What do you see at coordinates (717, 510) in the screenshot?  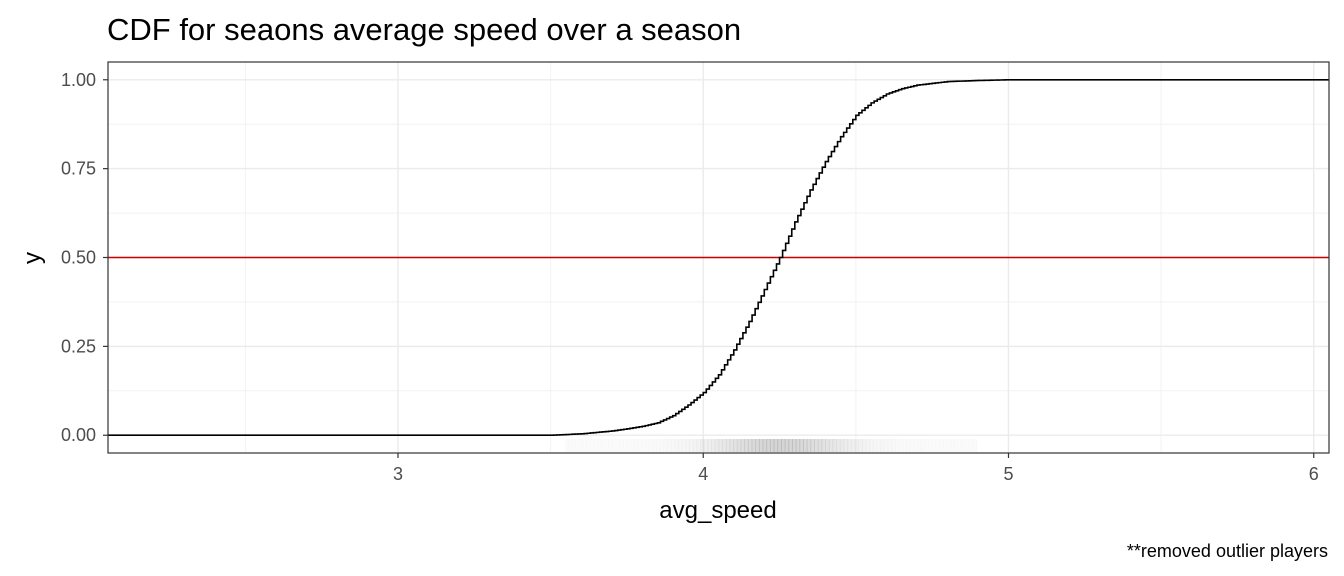 I see `x-axis-title: avg_speed` at bounding box center [717, 510].